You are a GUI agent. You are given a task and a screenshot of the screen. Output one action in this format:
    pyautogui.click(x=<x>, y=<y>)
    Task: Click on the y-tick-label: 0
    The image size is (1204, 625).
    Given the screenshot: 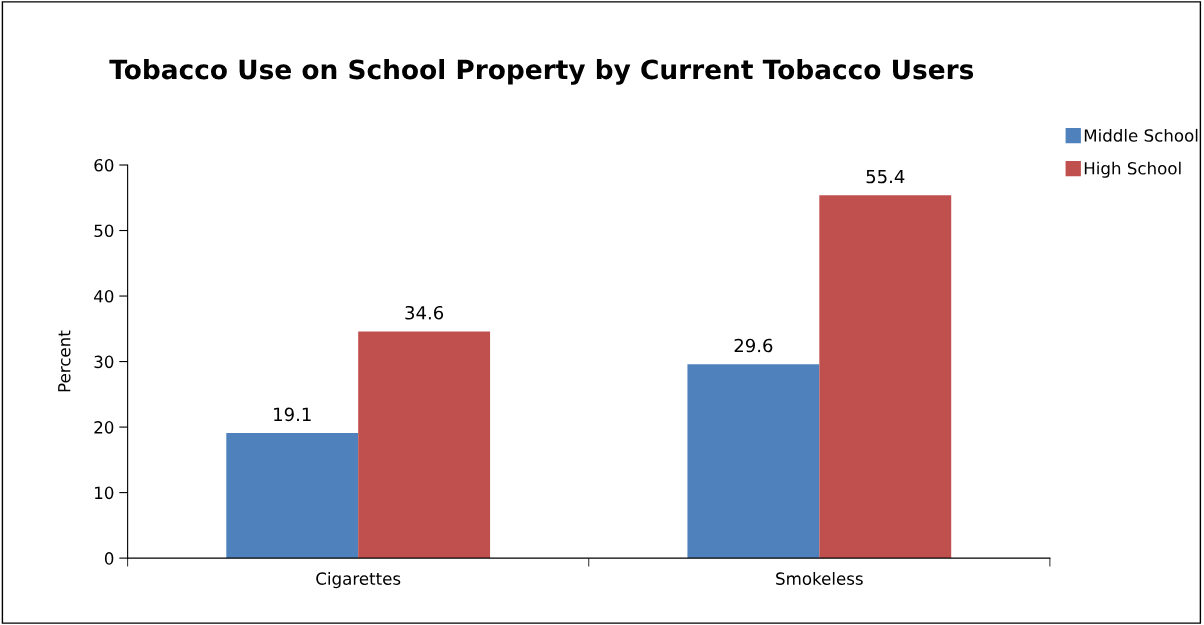 What is the action you would take?
    pyautogui.click(x=109, y=558)
    